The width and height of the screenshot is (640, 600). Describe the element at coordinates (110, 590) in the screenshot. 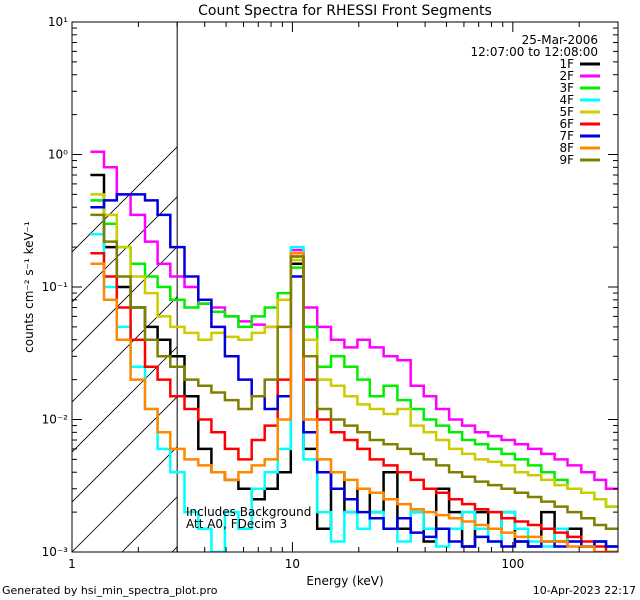

I see `generated-by-label: Generated by hsi_min_spectra_plot.pro` at that location.